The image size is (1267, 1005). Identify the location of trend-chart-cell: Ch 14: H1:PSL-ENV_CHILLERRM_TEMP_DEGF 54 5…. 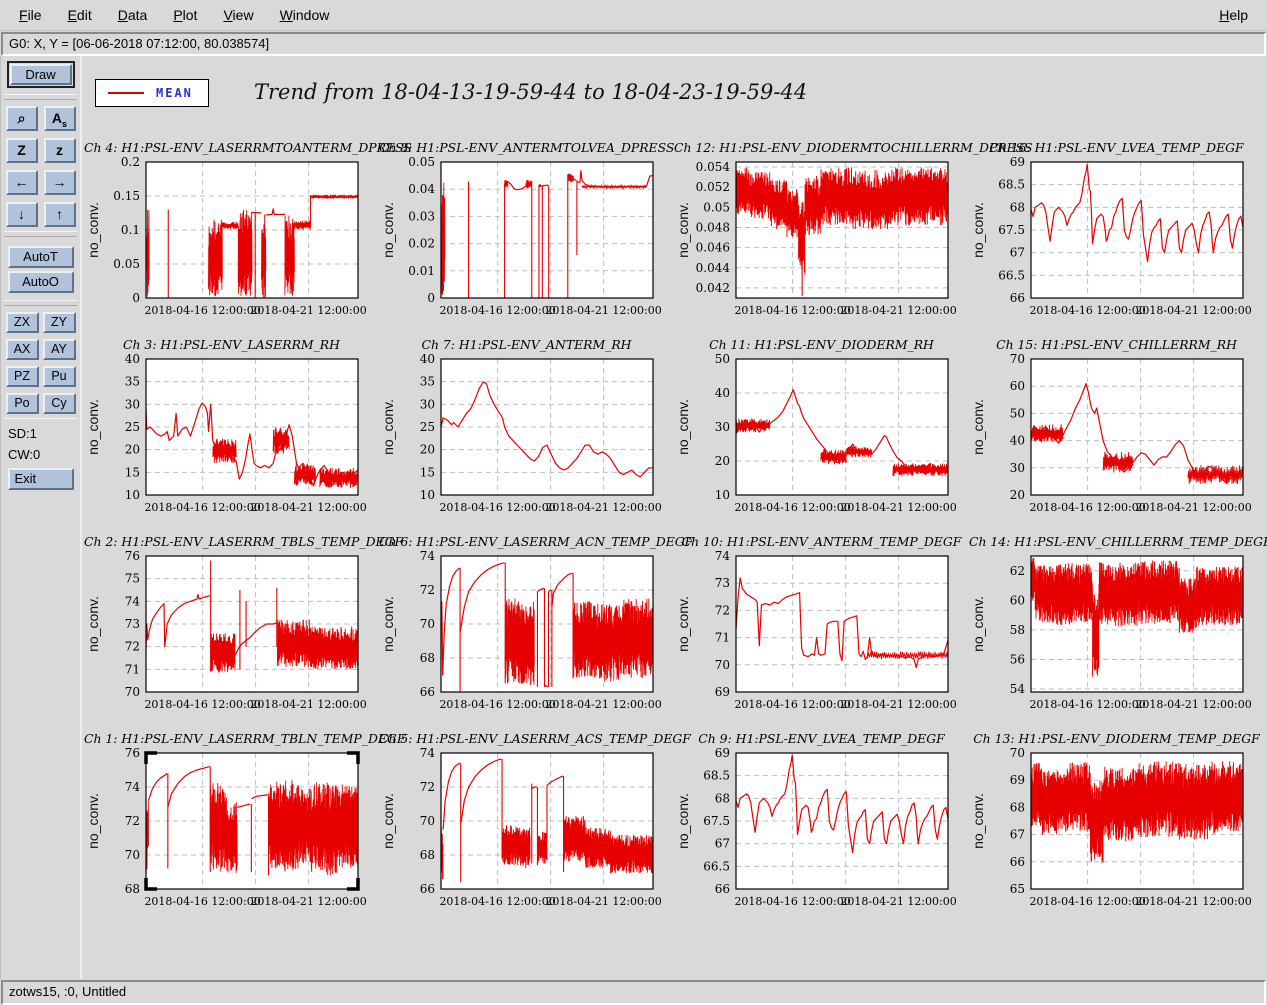
(1118, 628).